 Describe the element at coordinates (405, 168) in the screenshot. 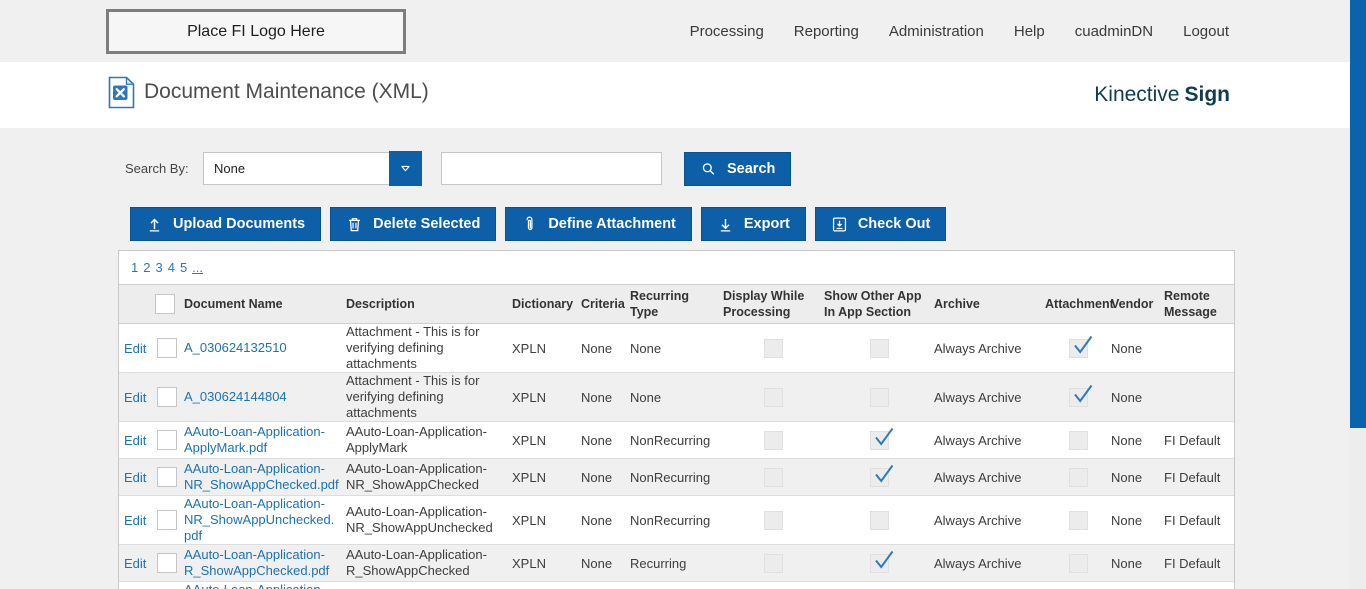

I see `chevron-down-icon` at that location.